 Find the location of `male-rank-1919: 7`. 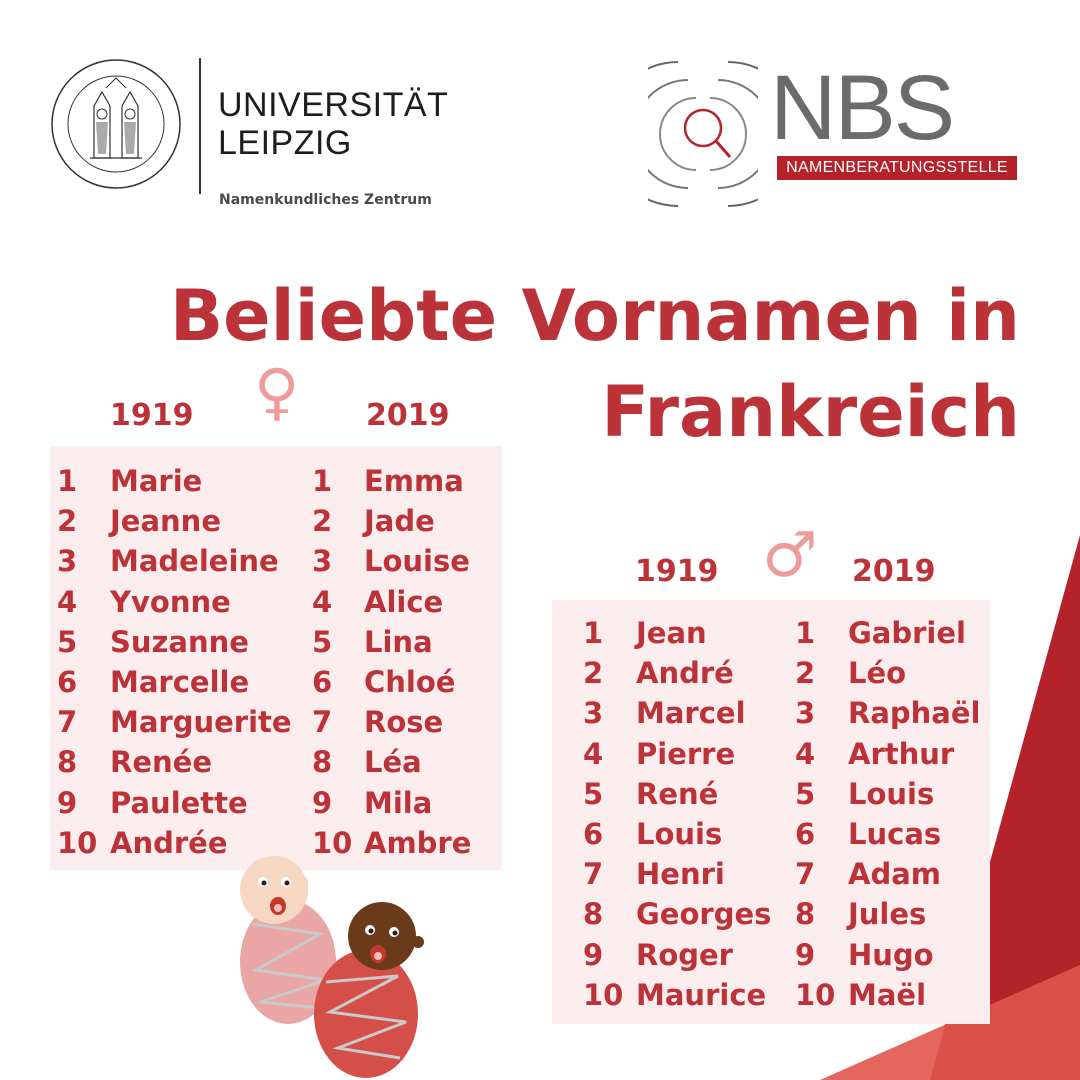

male-rank-1919: 7 is located at coordinates (593, 874).